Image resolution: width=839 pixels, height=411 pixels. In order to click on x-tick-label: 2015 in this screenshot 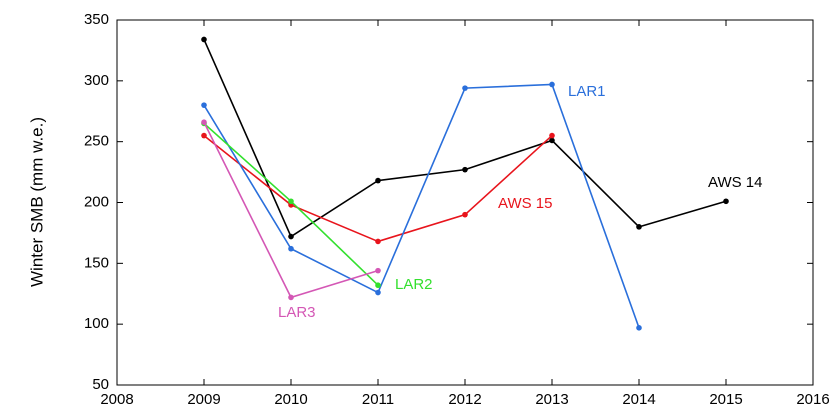, I will do `click(725, 399)`.